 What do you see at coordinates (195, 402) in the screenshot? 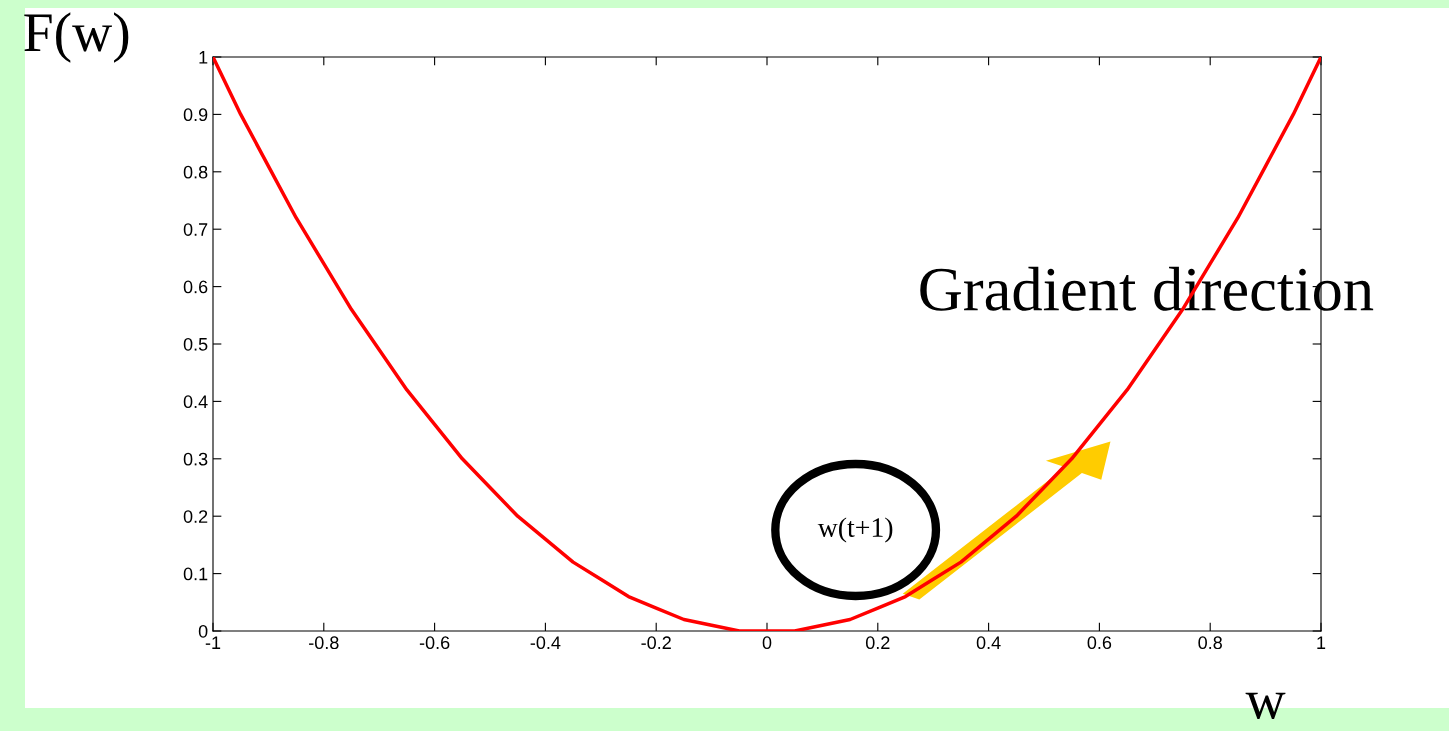
I see `y-tick-label: 0.4` at bounding box center [195, 402].